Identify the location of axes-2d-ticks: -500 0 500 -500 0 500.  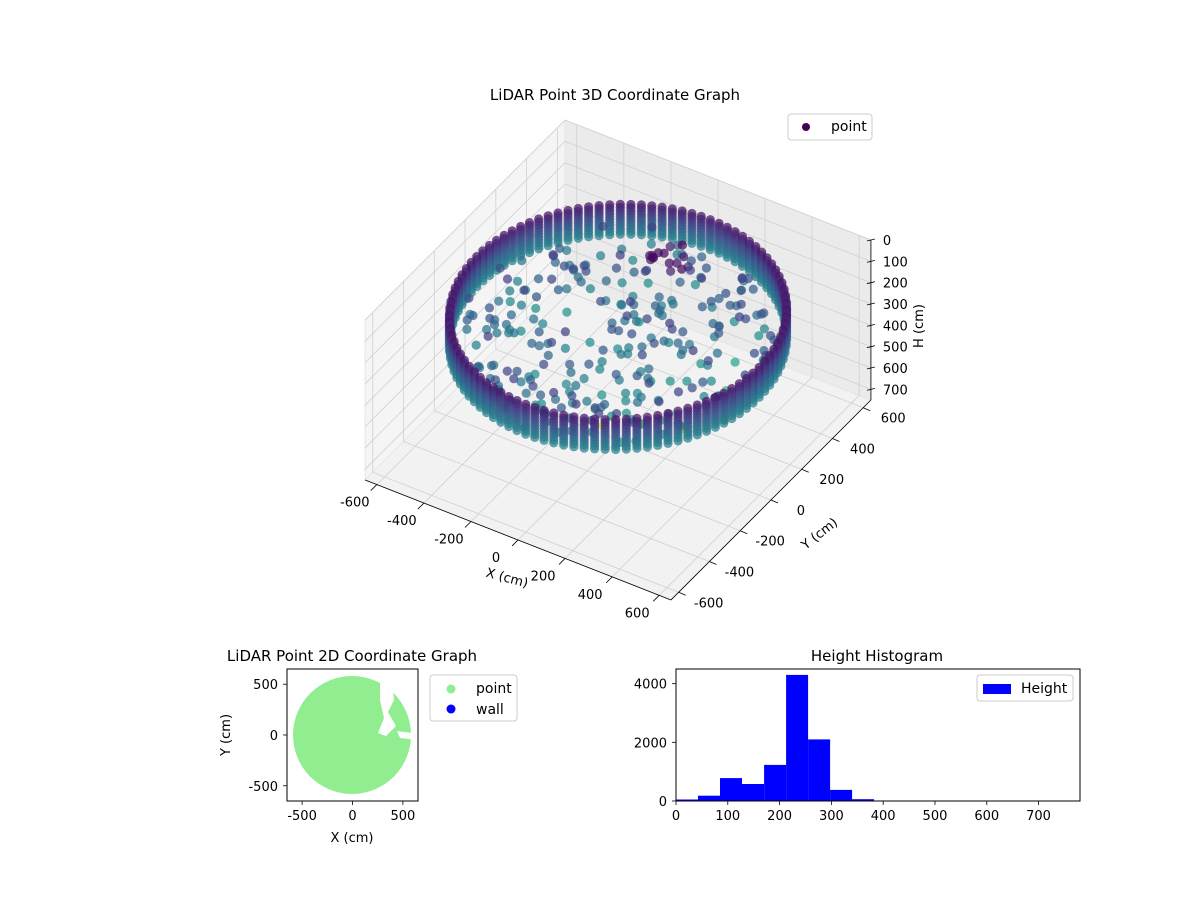
(331, 751).